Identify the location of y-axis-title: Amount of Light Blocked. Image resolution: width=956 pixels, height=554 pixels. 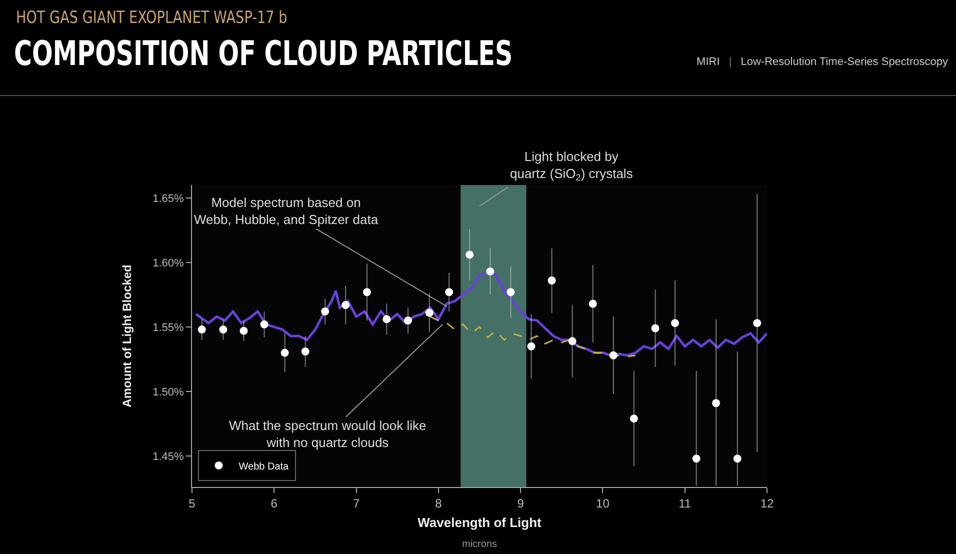
(127, 336).